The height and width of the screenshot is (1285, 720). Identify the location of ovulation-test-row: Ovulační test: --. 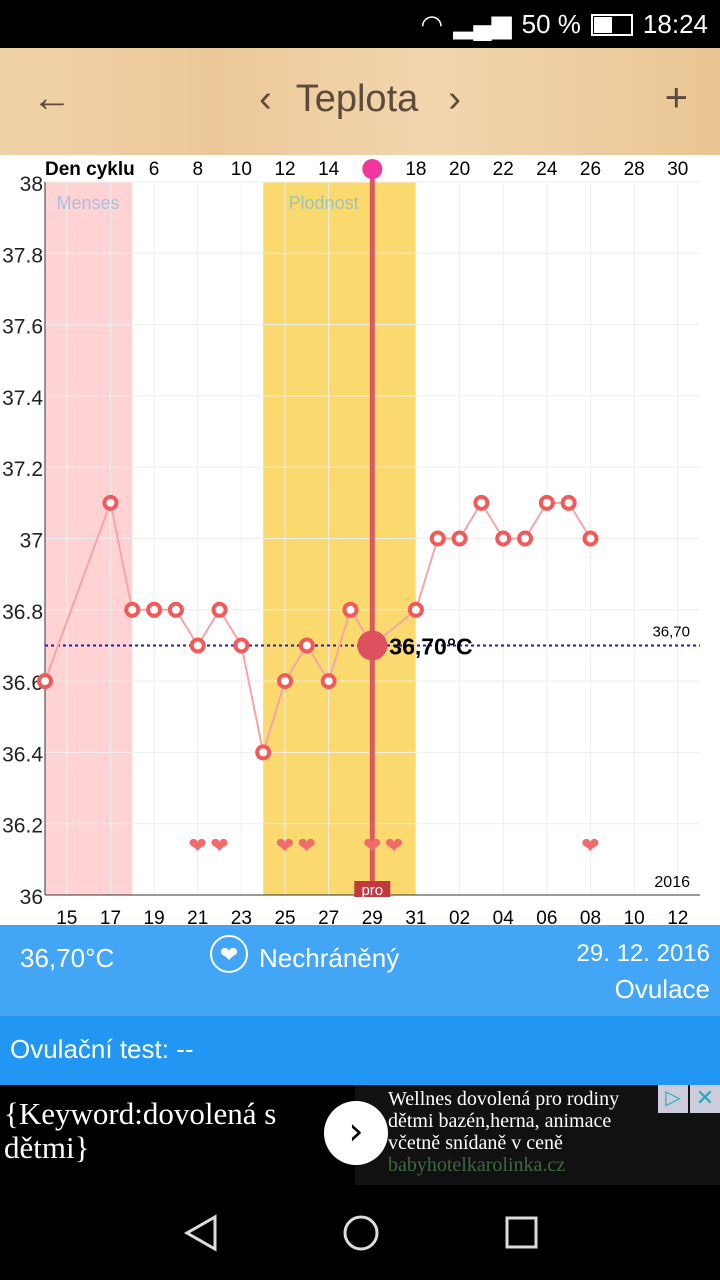
(360, 1050).